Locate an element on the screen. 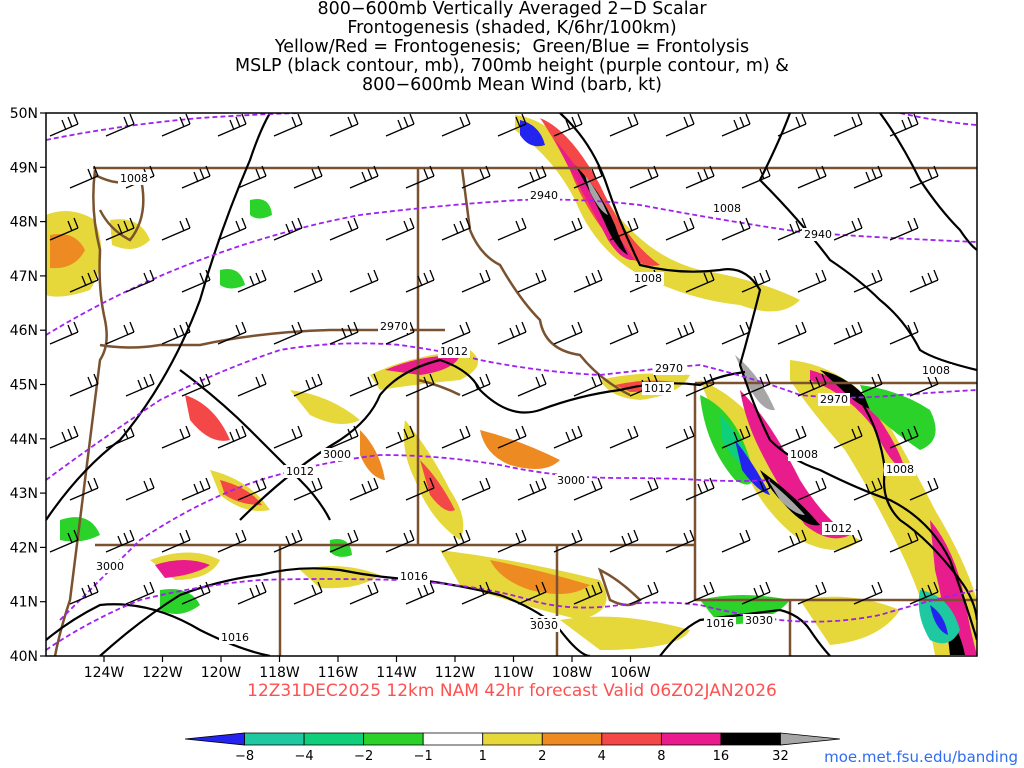  colorbar-tick-label: −8 is located at coordinates (244, 756).